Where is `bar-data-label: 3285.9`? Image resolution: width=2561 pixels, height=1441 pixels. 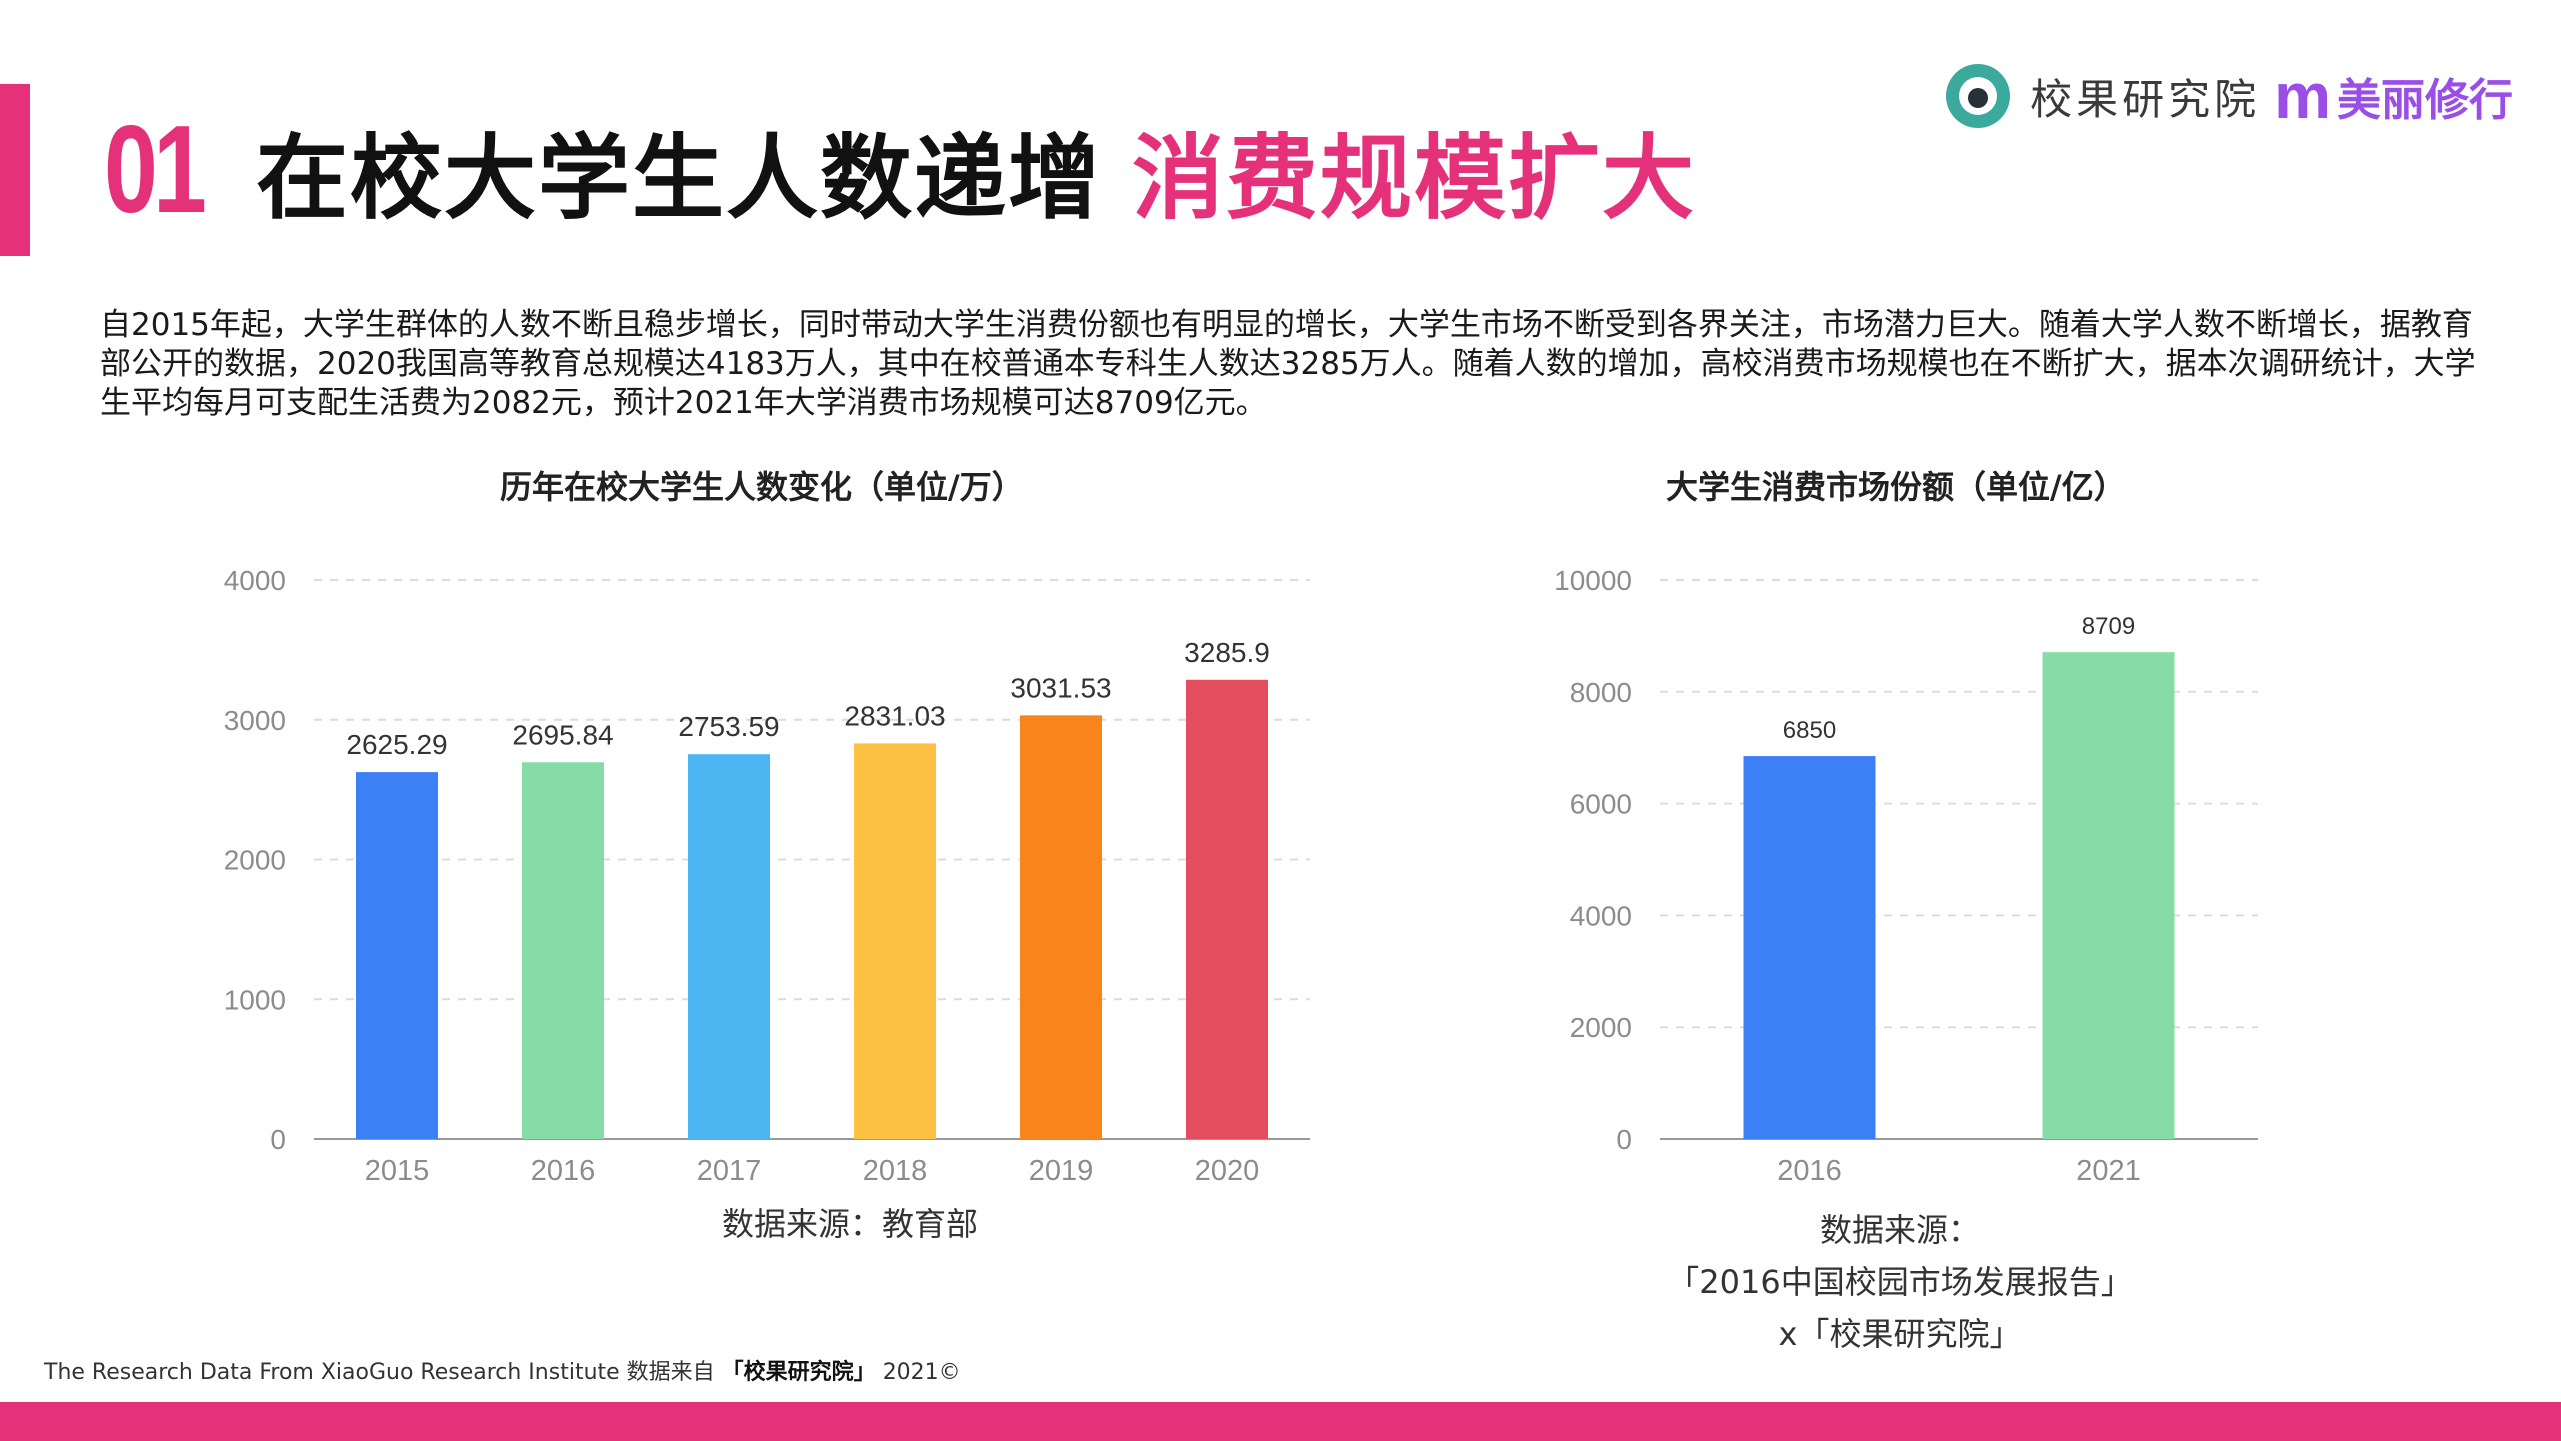 bar-data-label: 3285.9 is located at coordinates (1227, 652).